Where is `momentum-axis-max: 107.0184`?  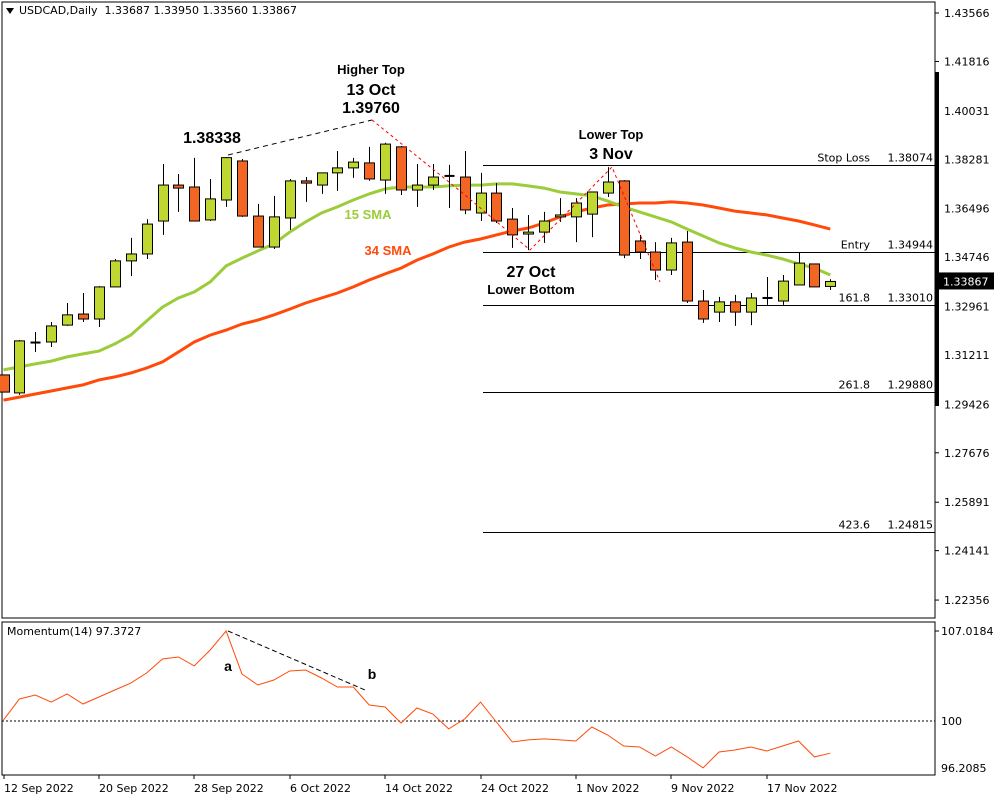 momentum-axis-max: 107.0184 is located at coordinates (967, 631).